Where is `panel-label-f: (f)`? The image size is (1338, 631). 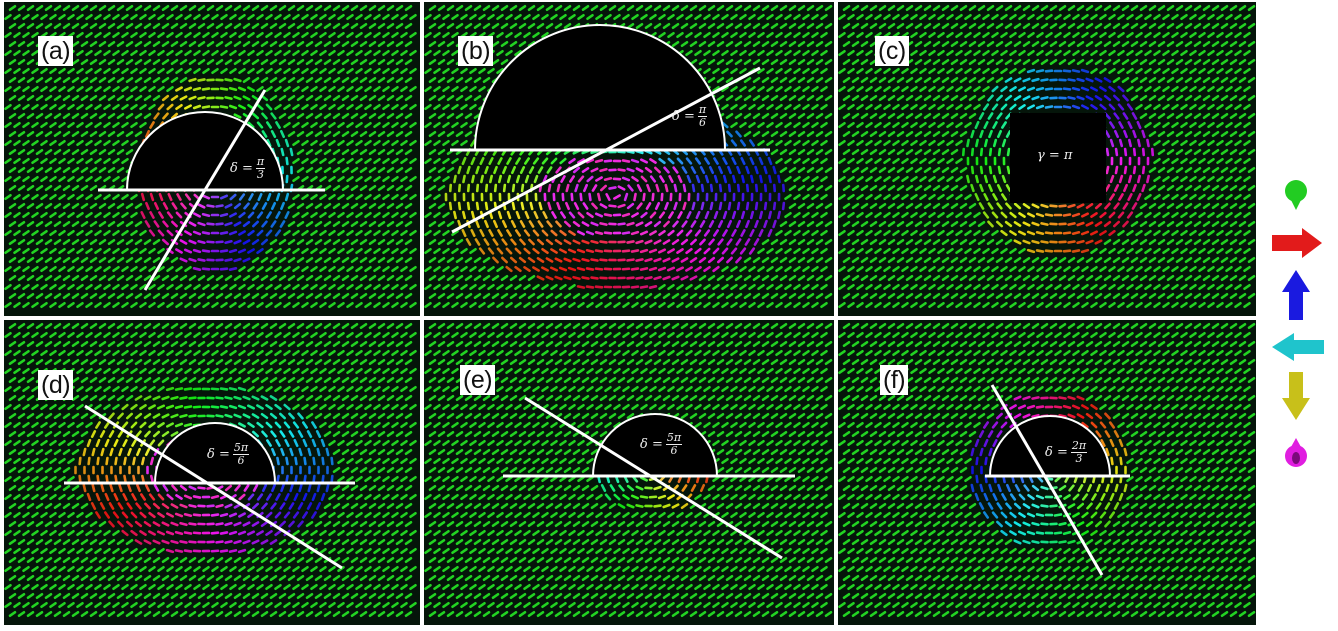
panel-label-f: (f) is located at coordinates (894, 380).